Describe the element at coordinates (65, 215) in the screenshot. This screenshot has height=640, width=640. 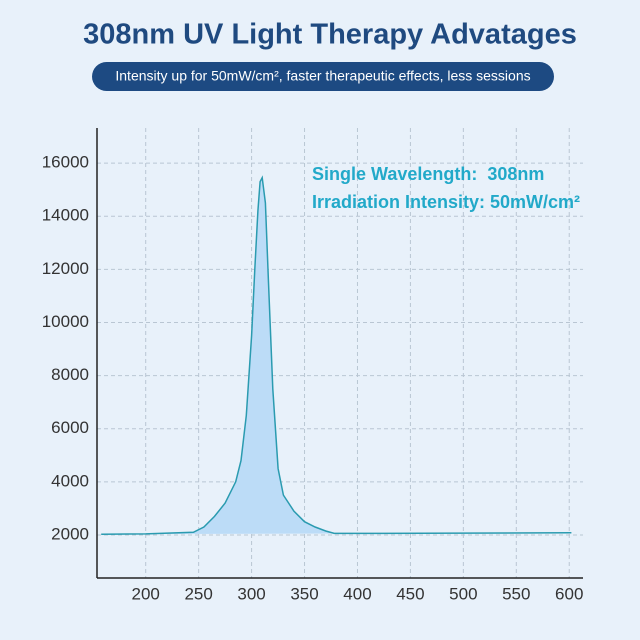
I see `y-tick-label: 14000` at that location.